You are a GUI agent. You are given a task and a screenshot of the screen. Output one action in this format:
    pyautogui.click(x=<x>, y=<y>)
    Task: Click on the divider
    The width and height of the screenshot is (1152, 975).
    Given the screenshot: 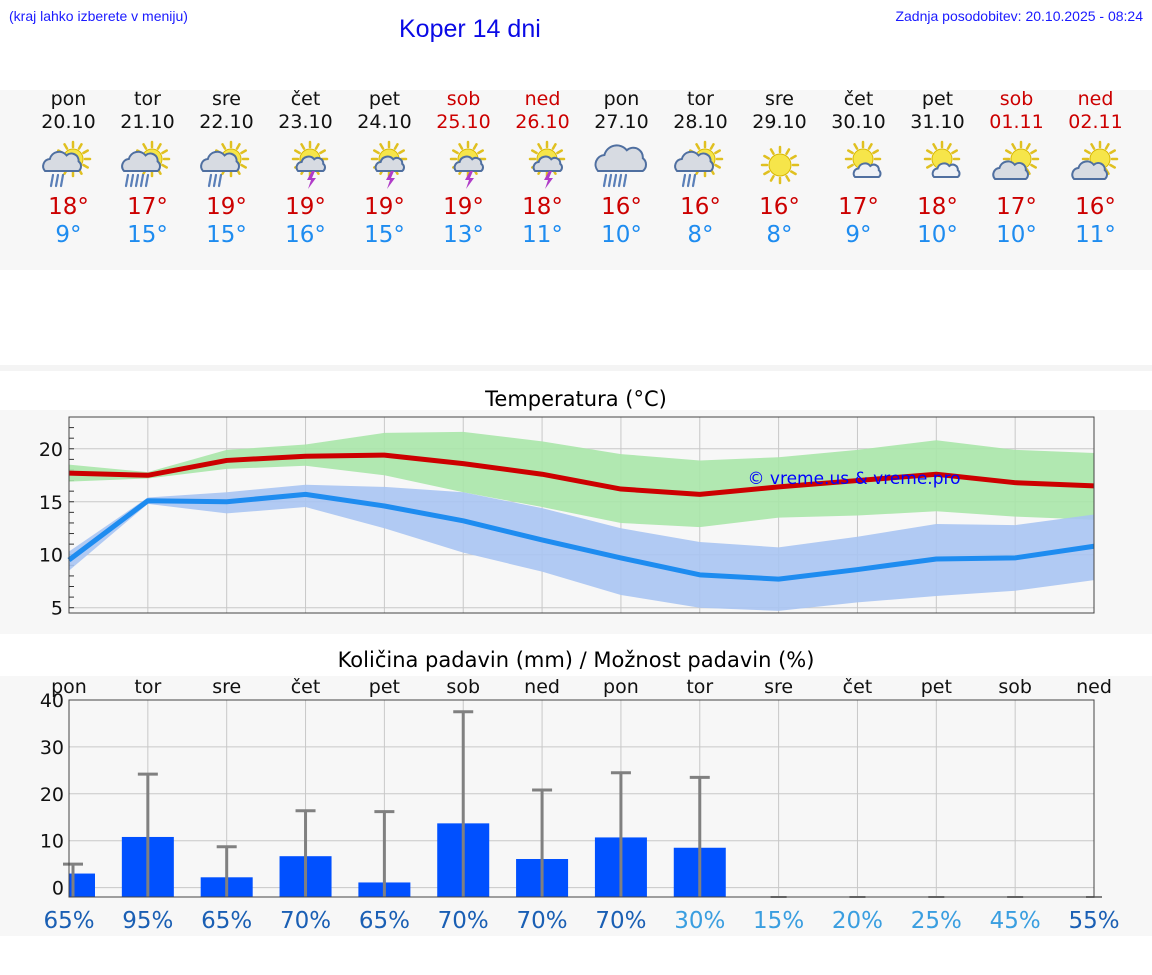 What is the action you would take?
    pyautogui.click(x=576, y=368)
    